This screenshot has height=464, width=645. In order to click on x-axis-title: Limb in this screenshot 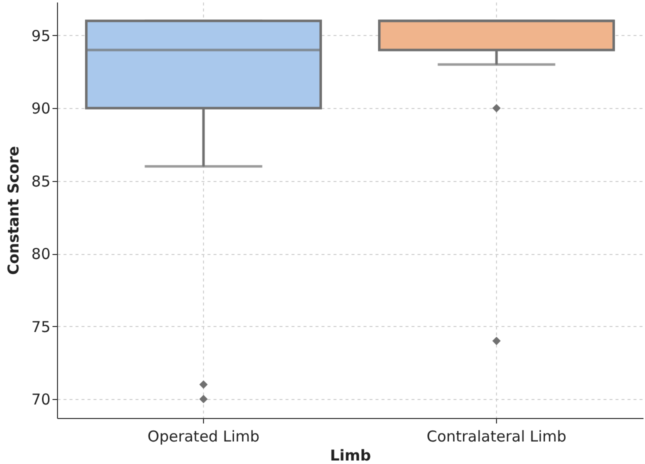, I will do `click(351, 455)`.